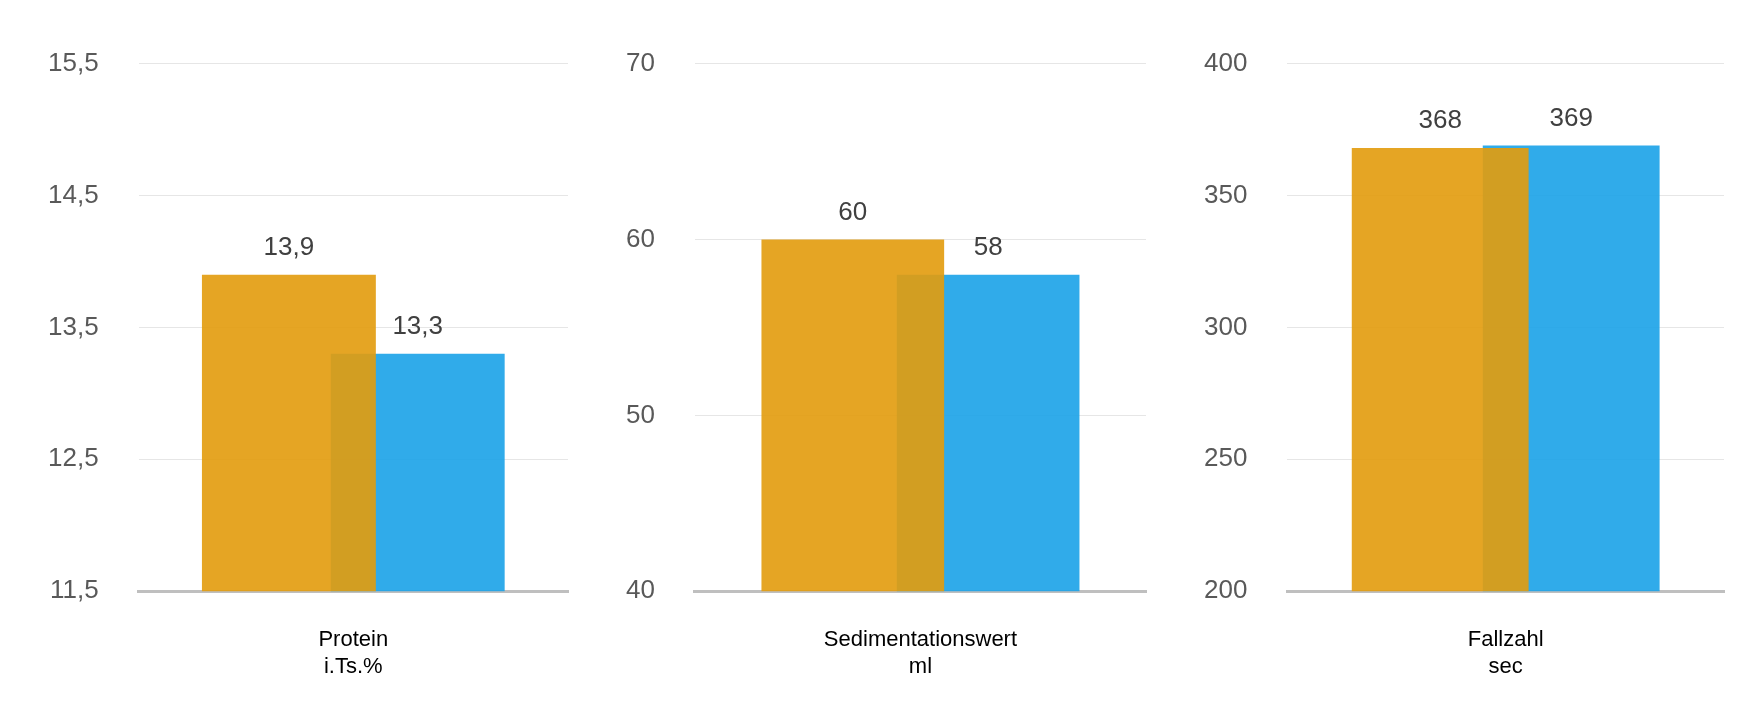 The height and width of the screenshot is (710, 1737). I want to click on y-tick-label: 13,5, so click(73, 325).